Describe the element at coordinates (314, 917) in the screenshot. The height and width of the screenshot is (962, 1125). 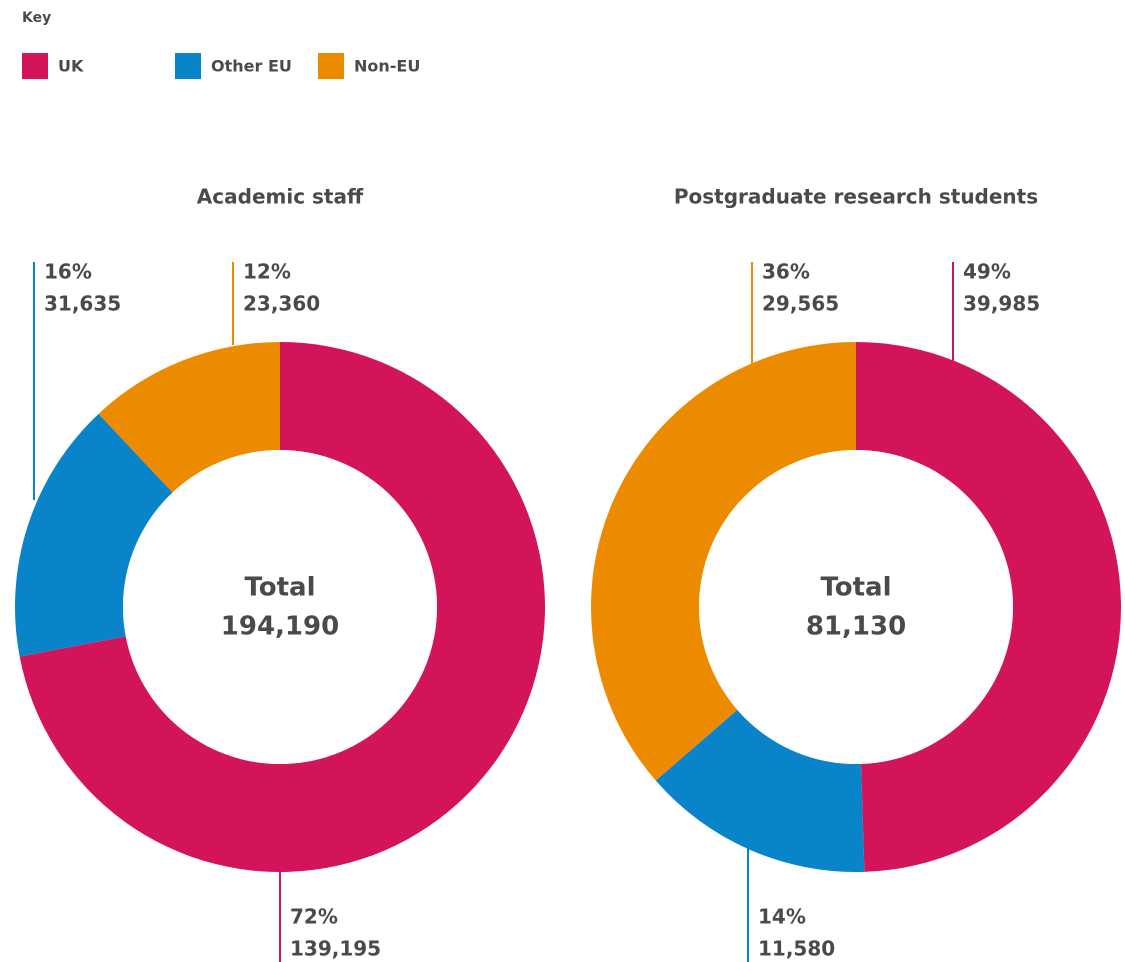
I see `percent-label: 72%` at that location.